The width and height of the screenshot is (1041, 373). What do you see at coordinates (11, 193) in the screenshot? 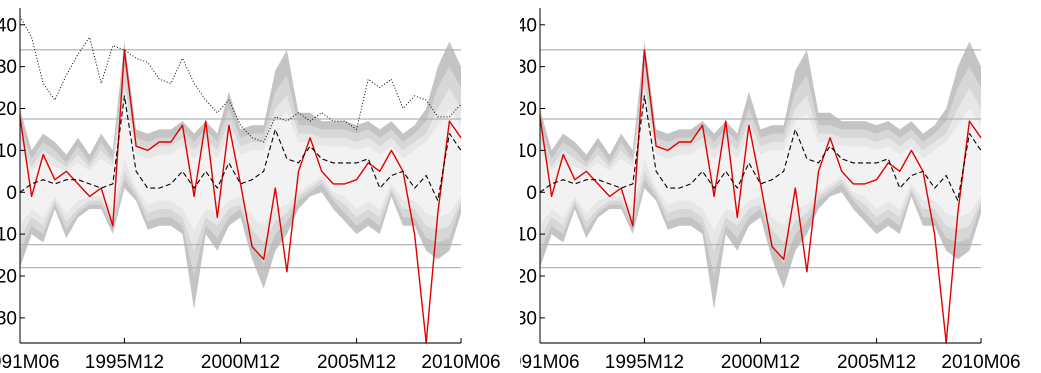
I see `left-y-tick-label-4: 0` at bounding box center [11, 193].